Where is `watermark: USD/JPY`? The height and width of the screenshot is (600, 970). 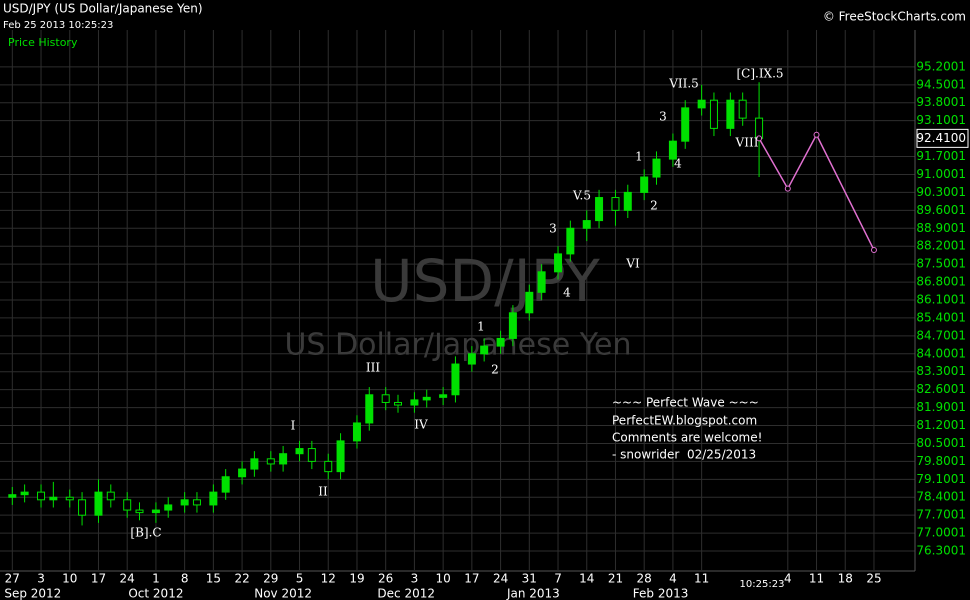
watermark: USD/JPY is located at coordinates (485, 281).